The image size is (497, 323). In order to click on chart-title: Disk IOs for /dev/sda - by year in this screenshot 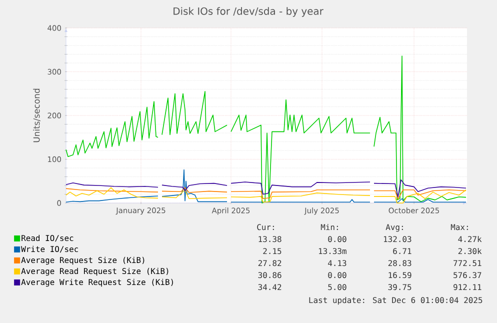, I will do `click(249, 12)`.